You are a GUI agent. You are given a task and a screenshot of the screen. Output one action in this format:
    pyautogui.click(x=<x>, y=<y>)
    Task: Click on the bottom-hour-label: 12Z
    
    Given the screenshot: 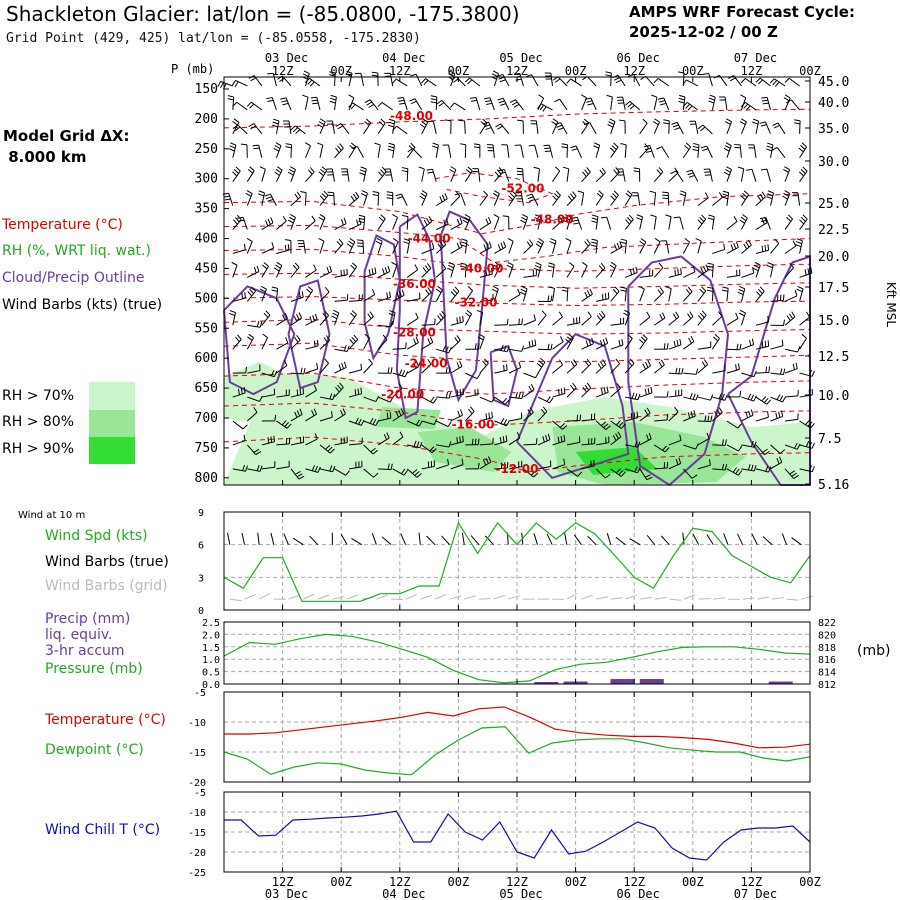 What is the action you would take?
    pyautogui.click(x=283, y=882)
    